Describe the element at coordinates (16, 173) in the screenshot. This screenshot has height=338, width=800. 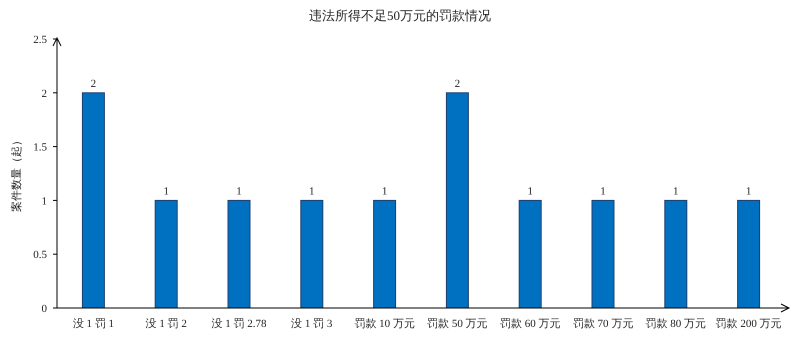
I see `y-axis-title: 案件数量（起）` at that location.